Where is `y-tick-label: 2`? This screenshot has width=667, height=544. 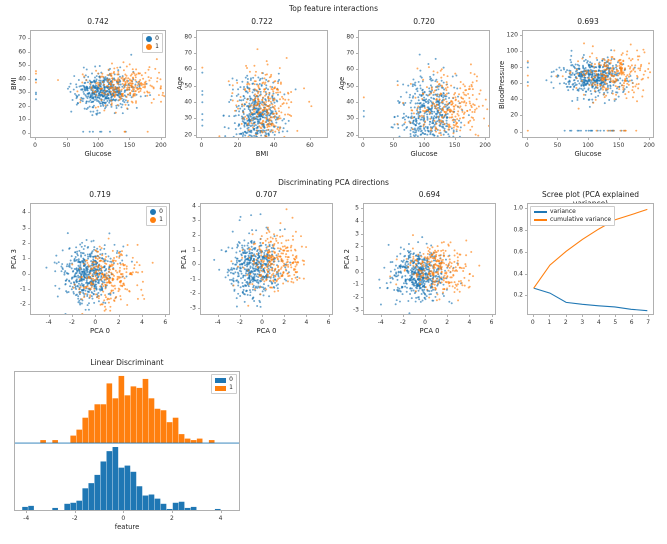 y-tick-label: 2 is located at coordinates (24, 243).